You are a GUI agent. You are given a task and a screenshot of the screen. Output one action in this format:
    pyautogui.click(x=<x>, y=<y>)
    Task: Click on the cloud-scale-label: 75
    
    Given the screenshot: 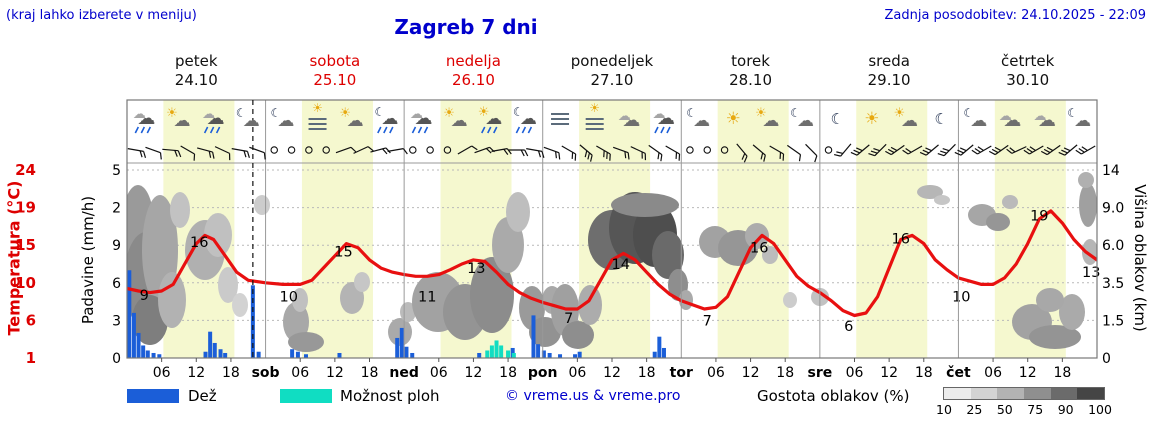 What is the action you would take?
    pyautogui.click(x=1035, y=409)
    